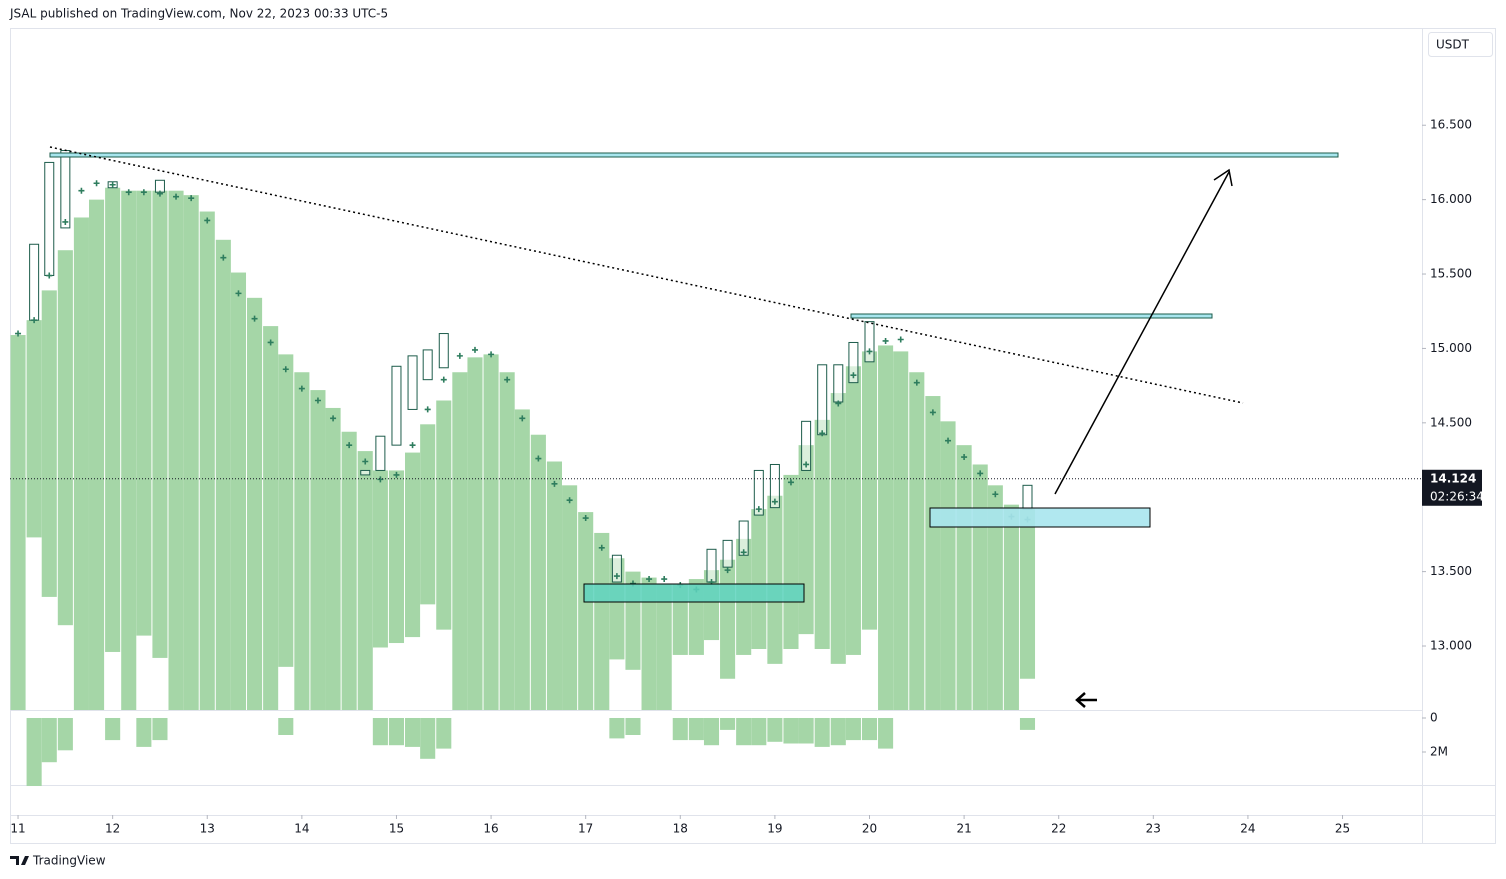 Image resolution: width=1506 pixels, height=879 pixels. Describe the element at coordinates (1451, 646) in the screenshot. I see `y-tick-label: 13.000` at that location.